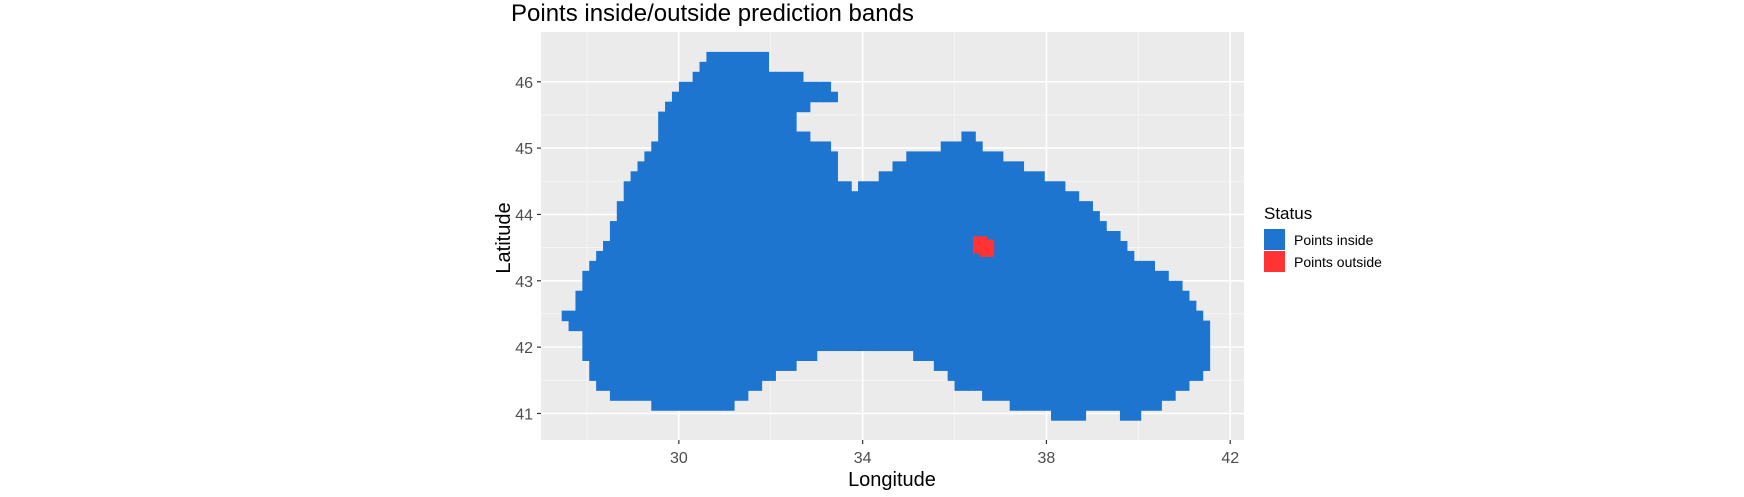  I want to click on cell-outside, so click(983, 241).